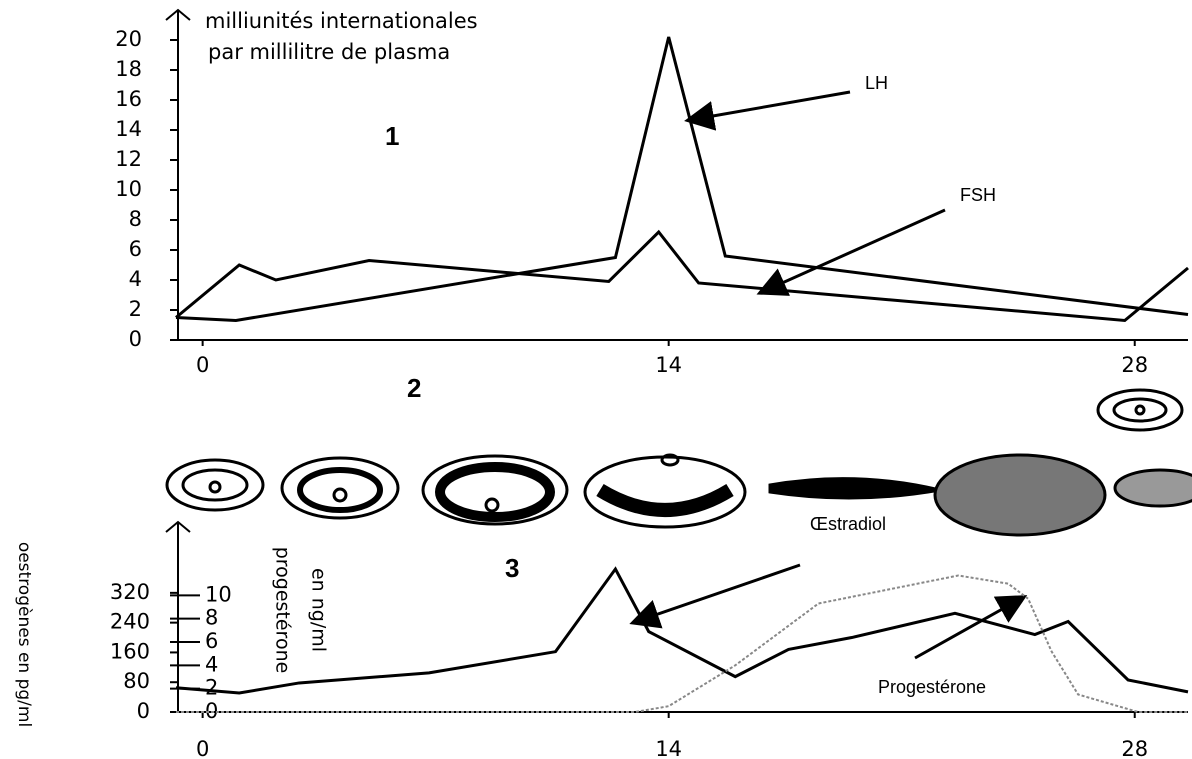  Describe the element at coordinates (319, 610) in the screenshot. I see `y2-axis-label: en ng/ml` at that location.